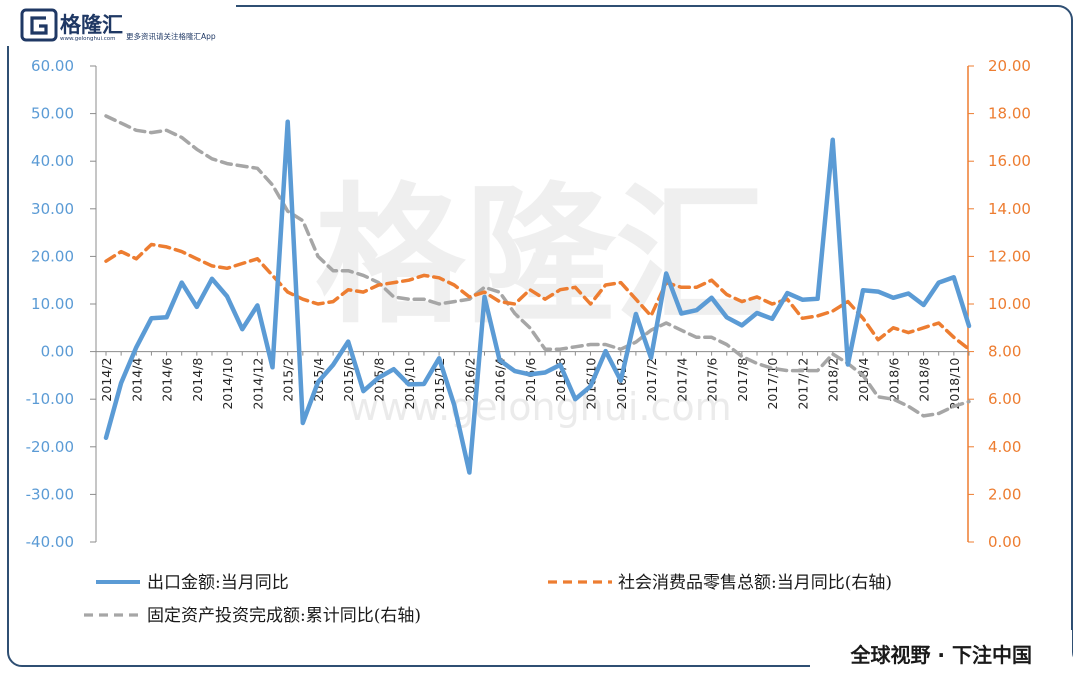 This screenshot has width=1080, height=680. Describe the element at coordinates (863, 380) in the screenshot. I see `x-tick-label: 2018/4` at that location.